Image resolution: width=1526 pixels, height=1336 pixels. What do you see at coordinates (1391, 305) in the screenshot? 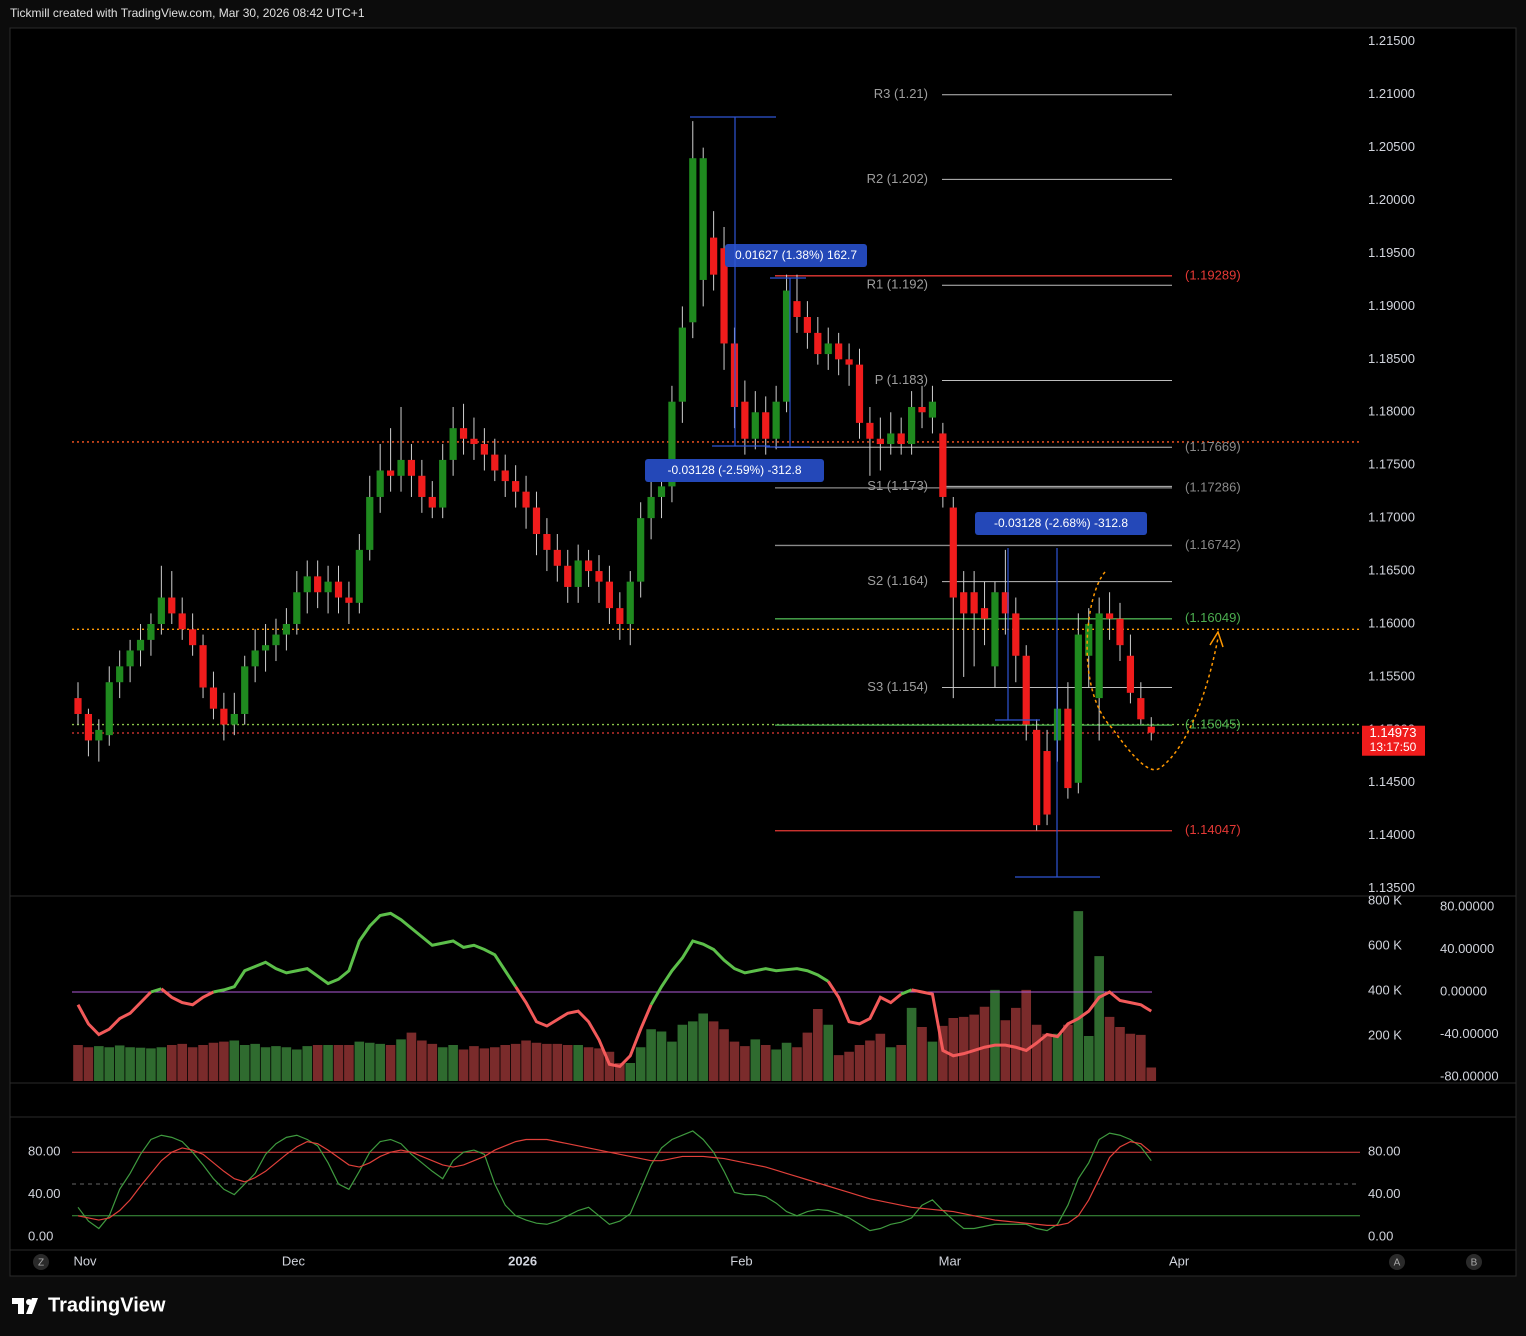
I see `y-tick-label: 1.19000` at bounding box center [1391, 305].